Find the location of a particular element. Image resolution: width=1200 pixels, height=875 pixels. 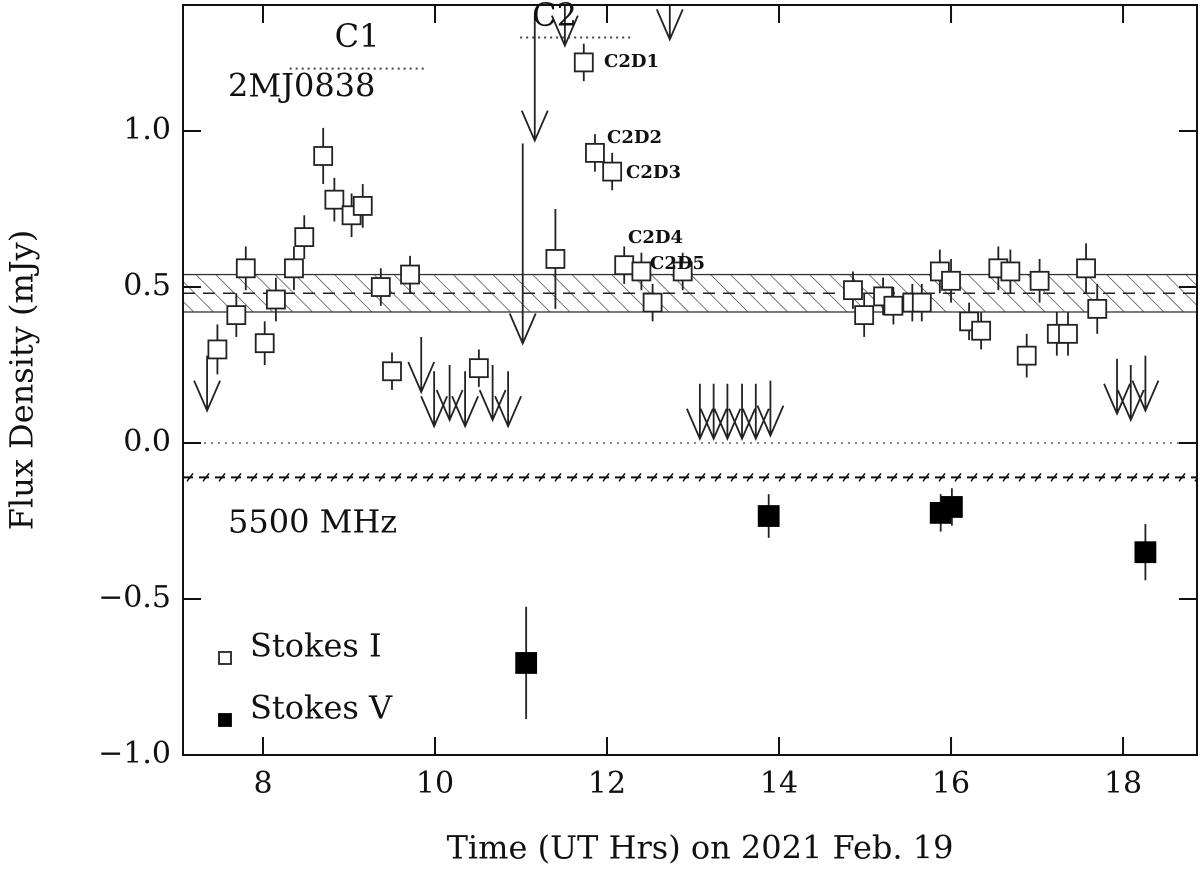

legend-label: Stokes V is located at coordinates (321, 708).